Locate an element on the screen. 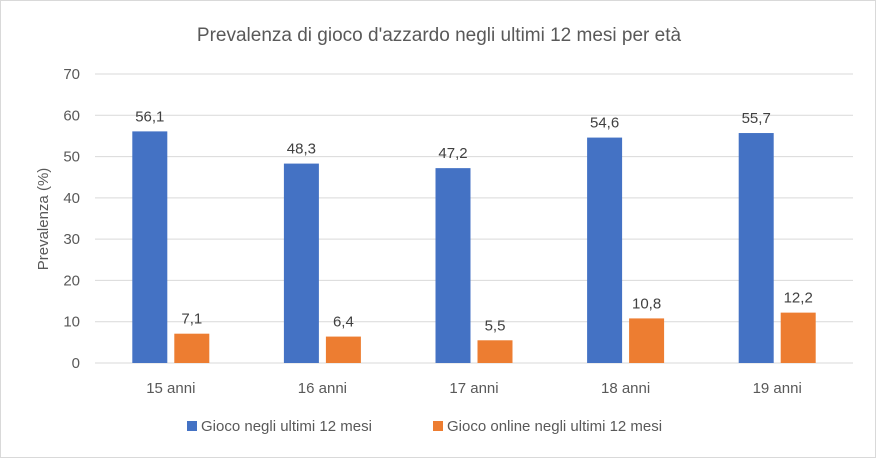  x-category-label: 16 anni is located at coordinates (322, 388).